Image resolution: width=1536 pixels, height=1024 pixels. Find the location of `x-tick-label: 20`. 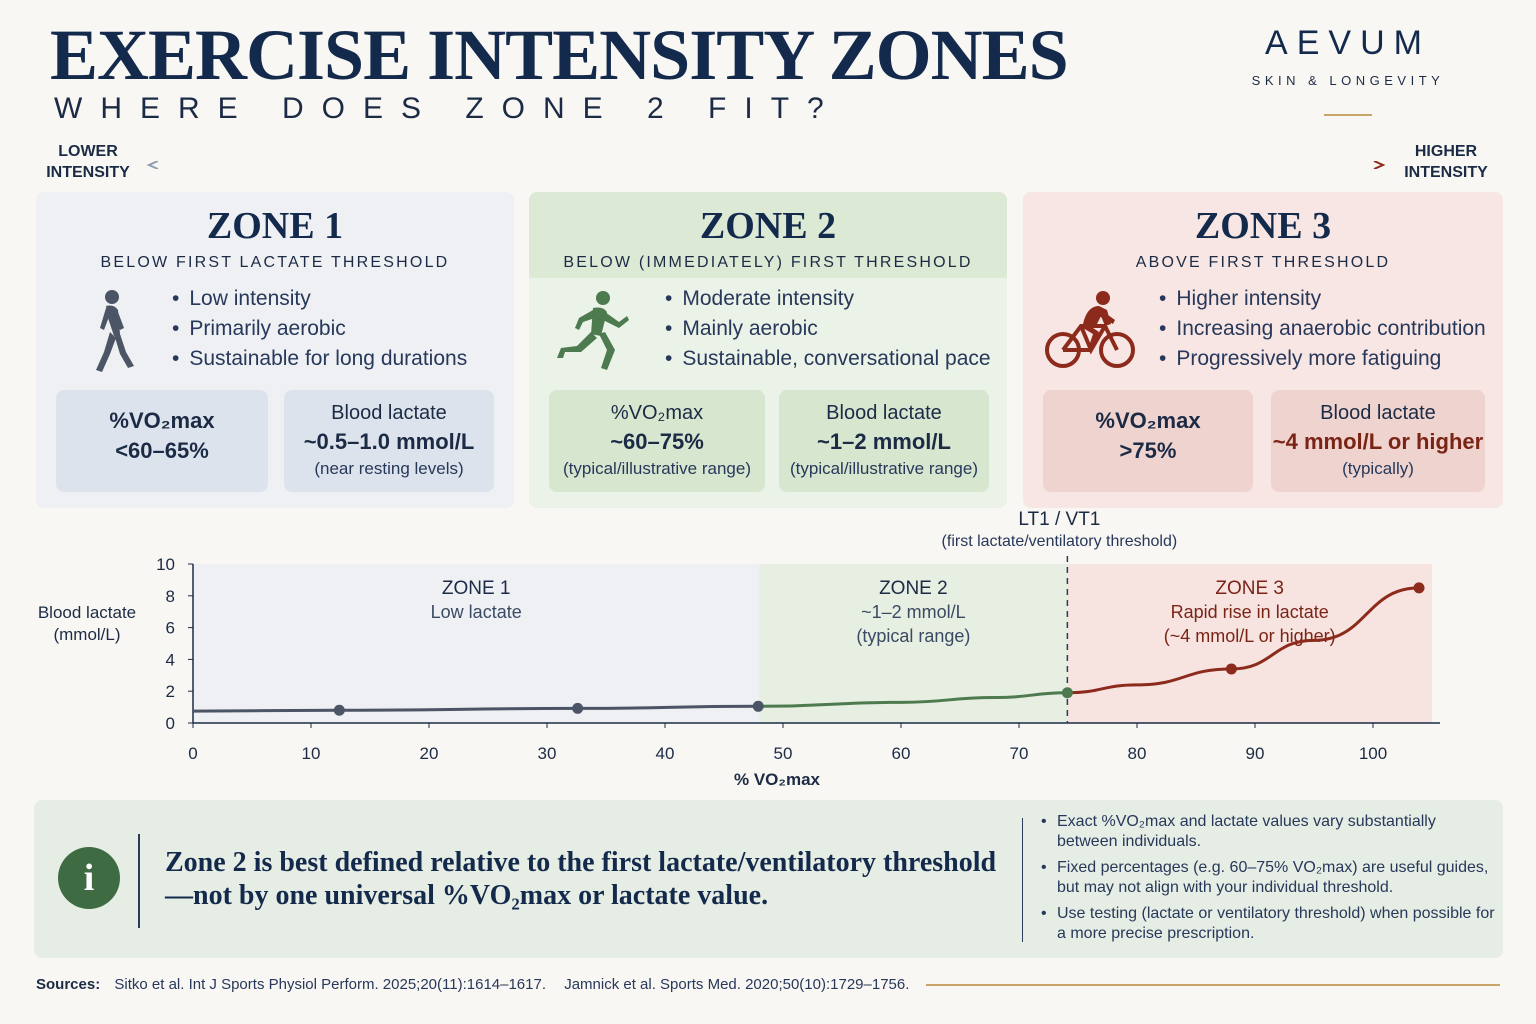

x-tick-label: 20 is located at coordinates (429, 753).